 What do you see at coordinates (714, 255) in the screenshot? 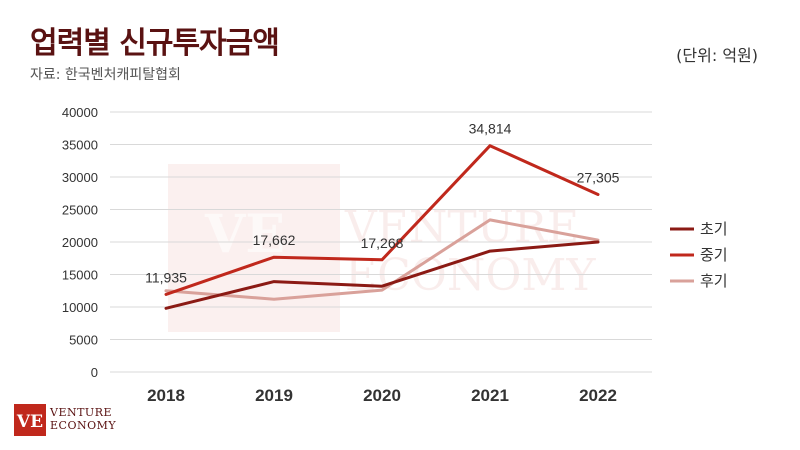
I see `legend-label: 중기` at bounding box center [714, 255].